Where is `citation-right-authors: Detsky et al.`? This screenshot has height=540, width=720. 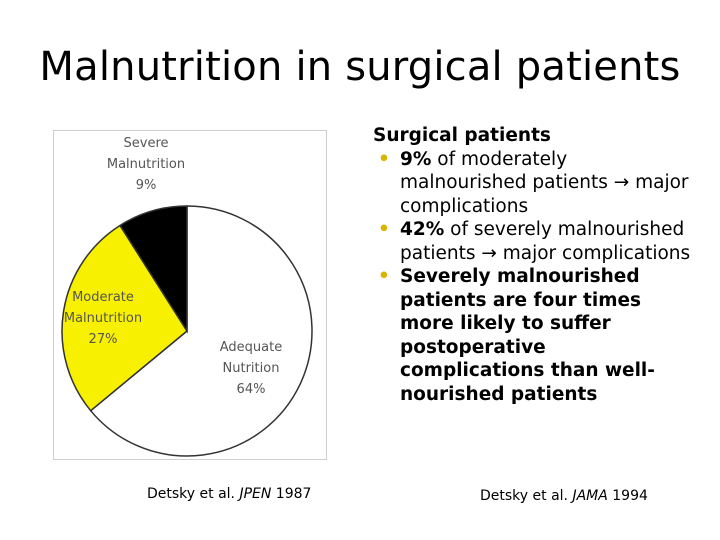 citation-right-authors: Detsky et al. is located at coordinates (526, 496).